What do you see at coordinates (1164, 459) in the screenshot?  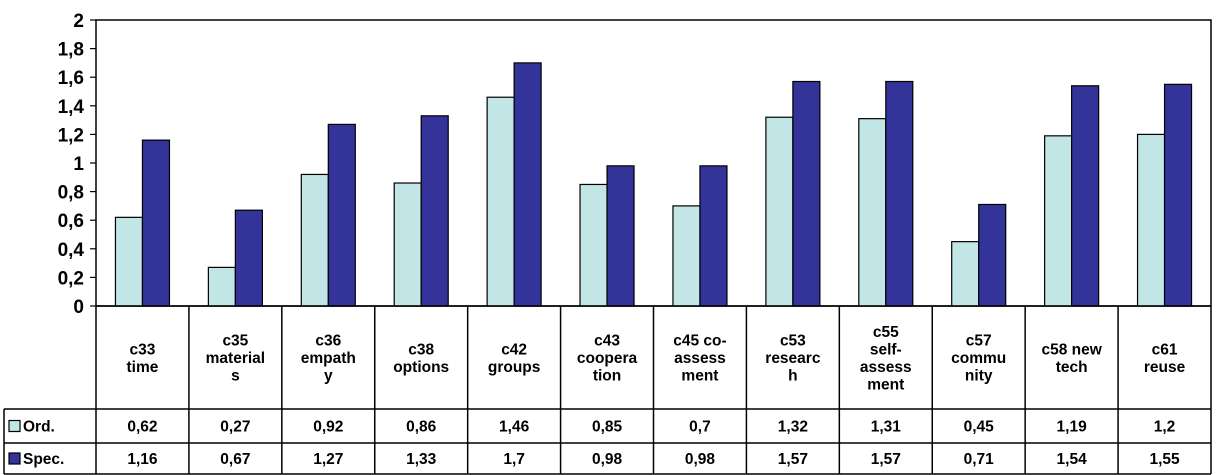 I see `data-label: 1,55` at bounding box center [1164, 459].